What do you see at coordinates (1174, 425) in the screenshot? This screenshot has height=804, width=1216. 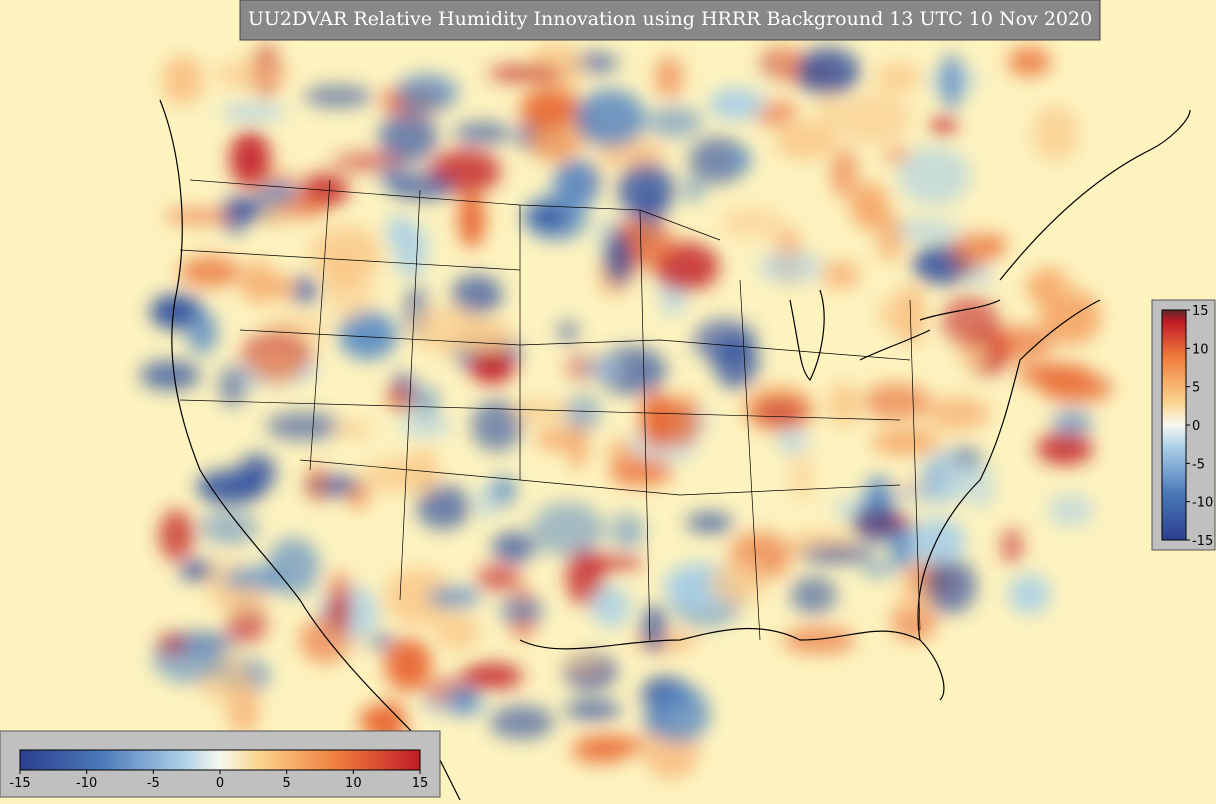 I see `colorbar` at bounding box center [1174, 425].